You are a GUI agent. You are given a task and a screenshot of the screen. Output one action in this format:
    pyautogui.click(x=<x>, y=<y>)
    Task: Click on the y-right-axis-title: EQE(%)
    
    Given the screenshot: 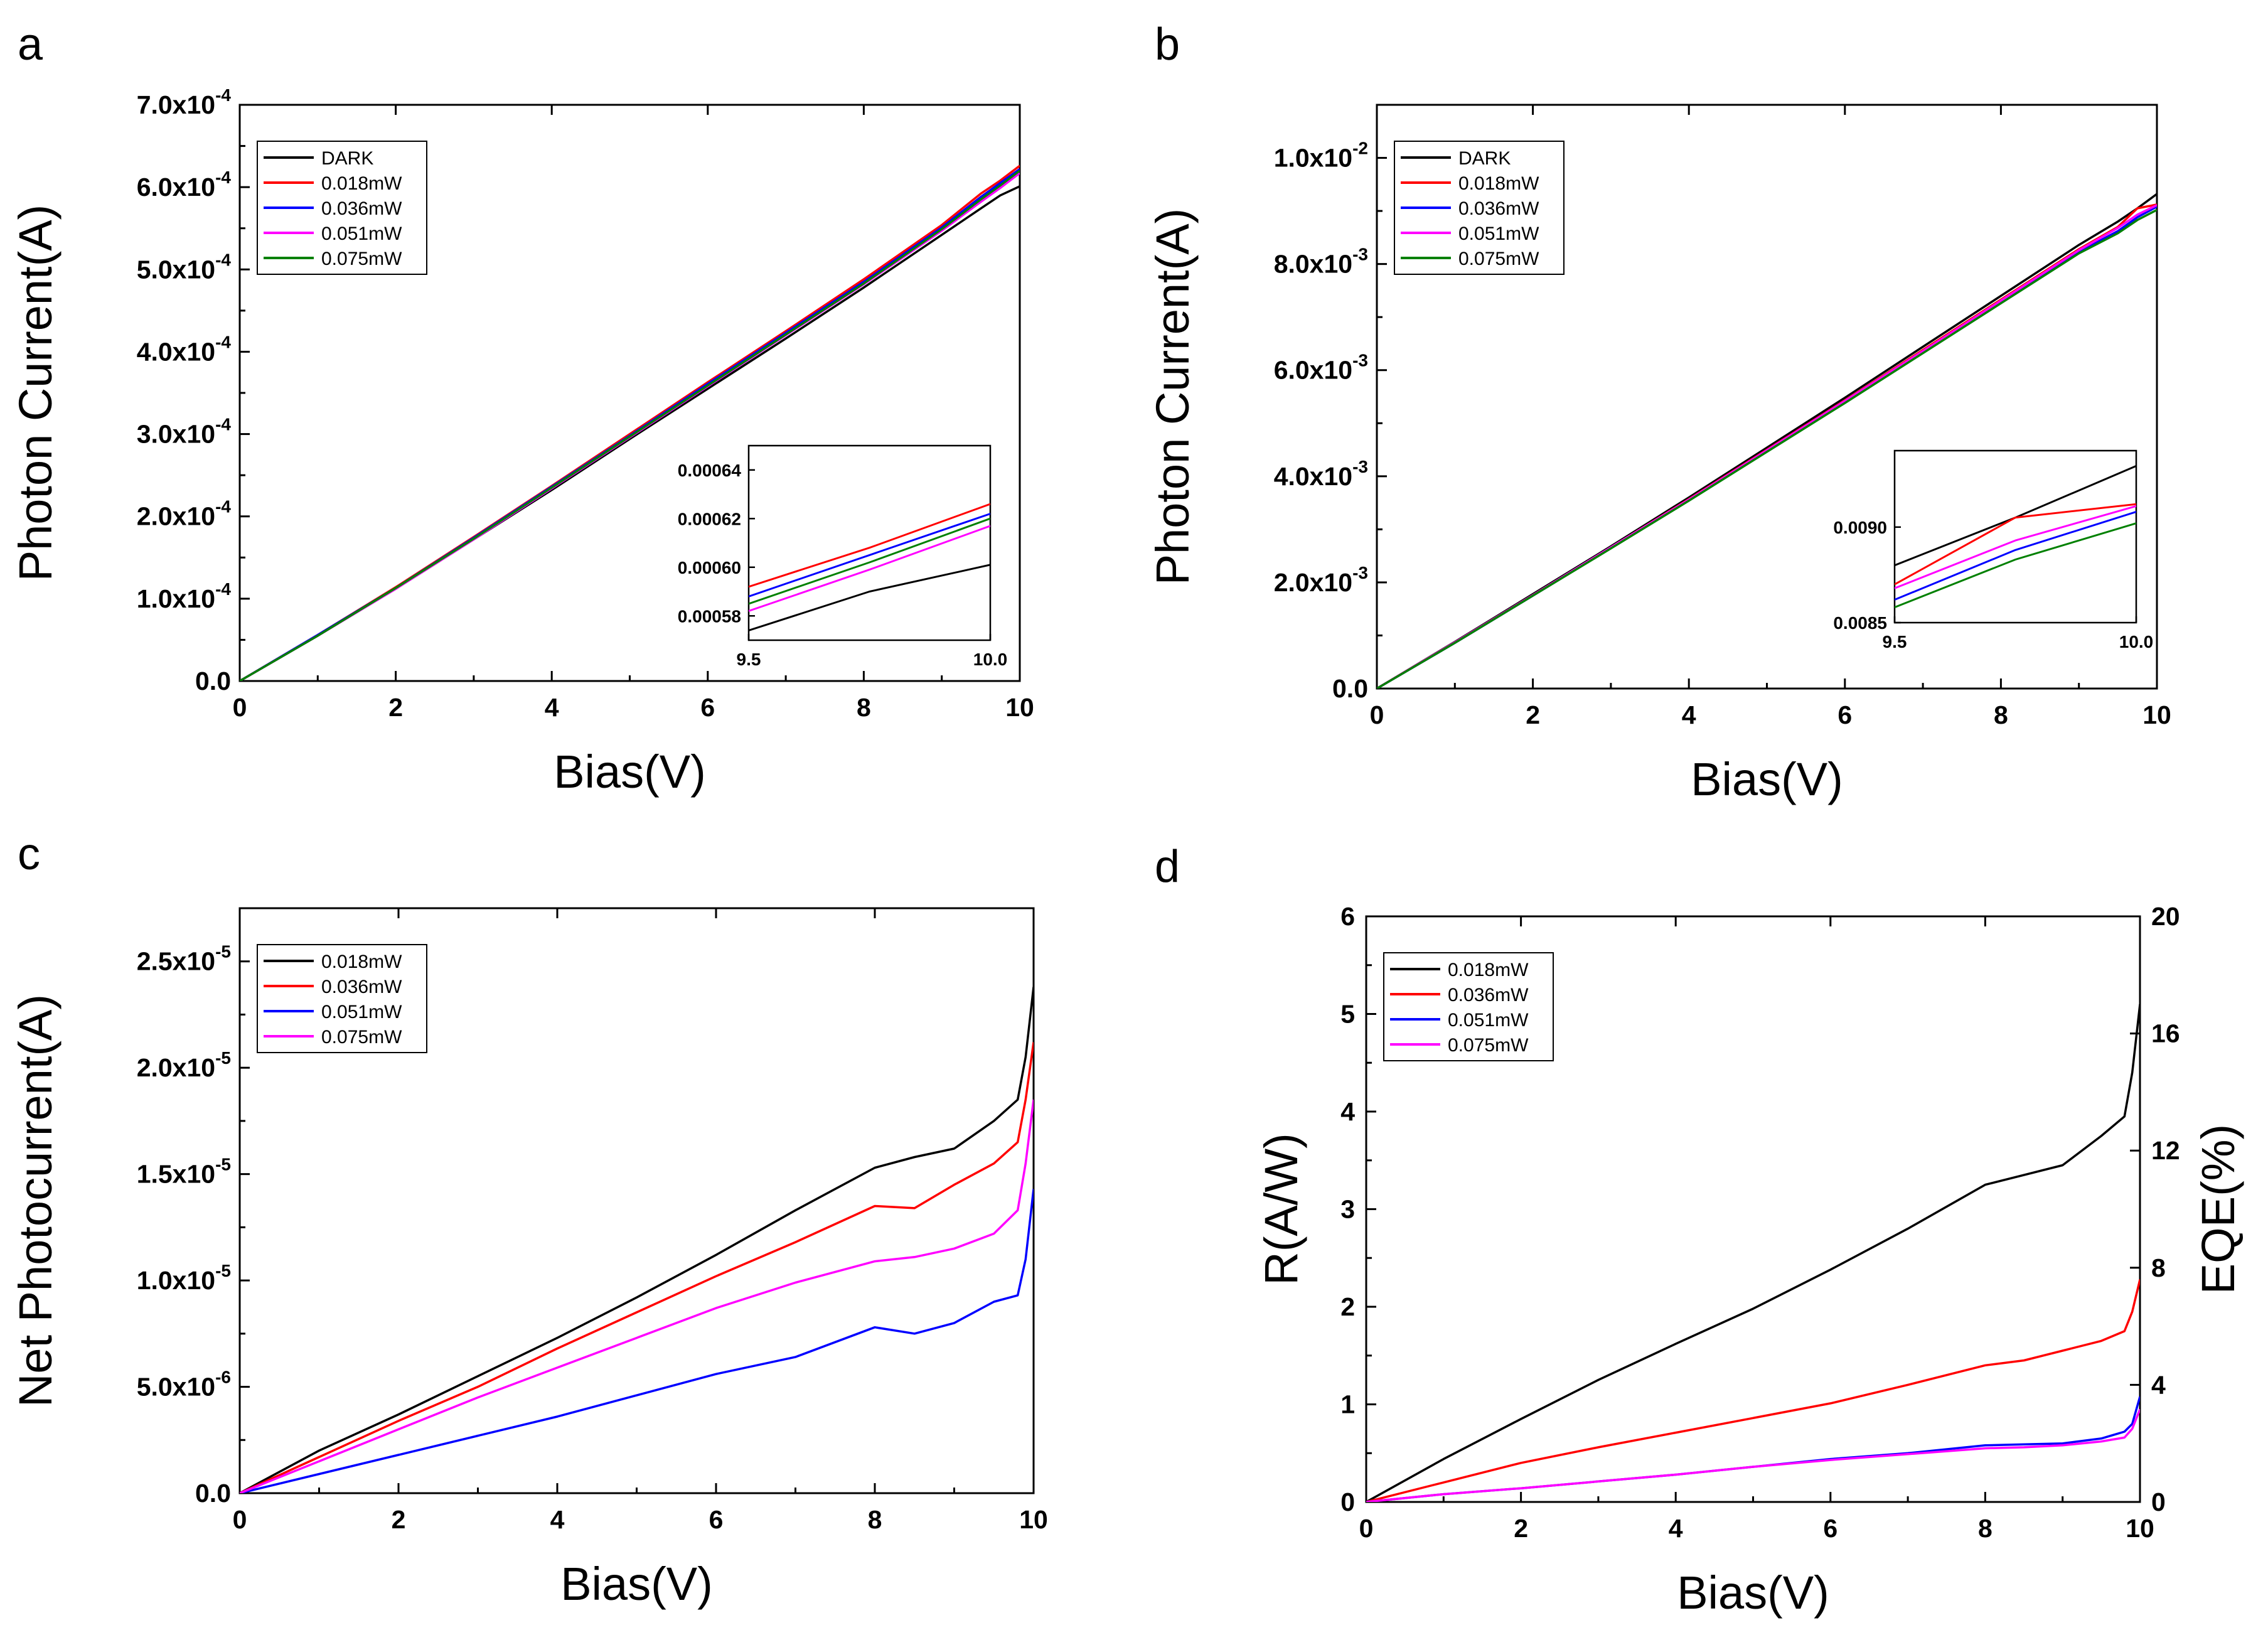 What is the action you would take?
    pyautogui.click(x=2218, y=1209)
    